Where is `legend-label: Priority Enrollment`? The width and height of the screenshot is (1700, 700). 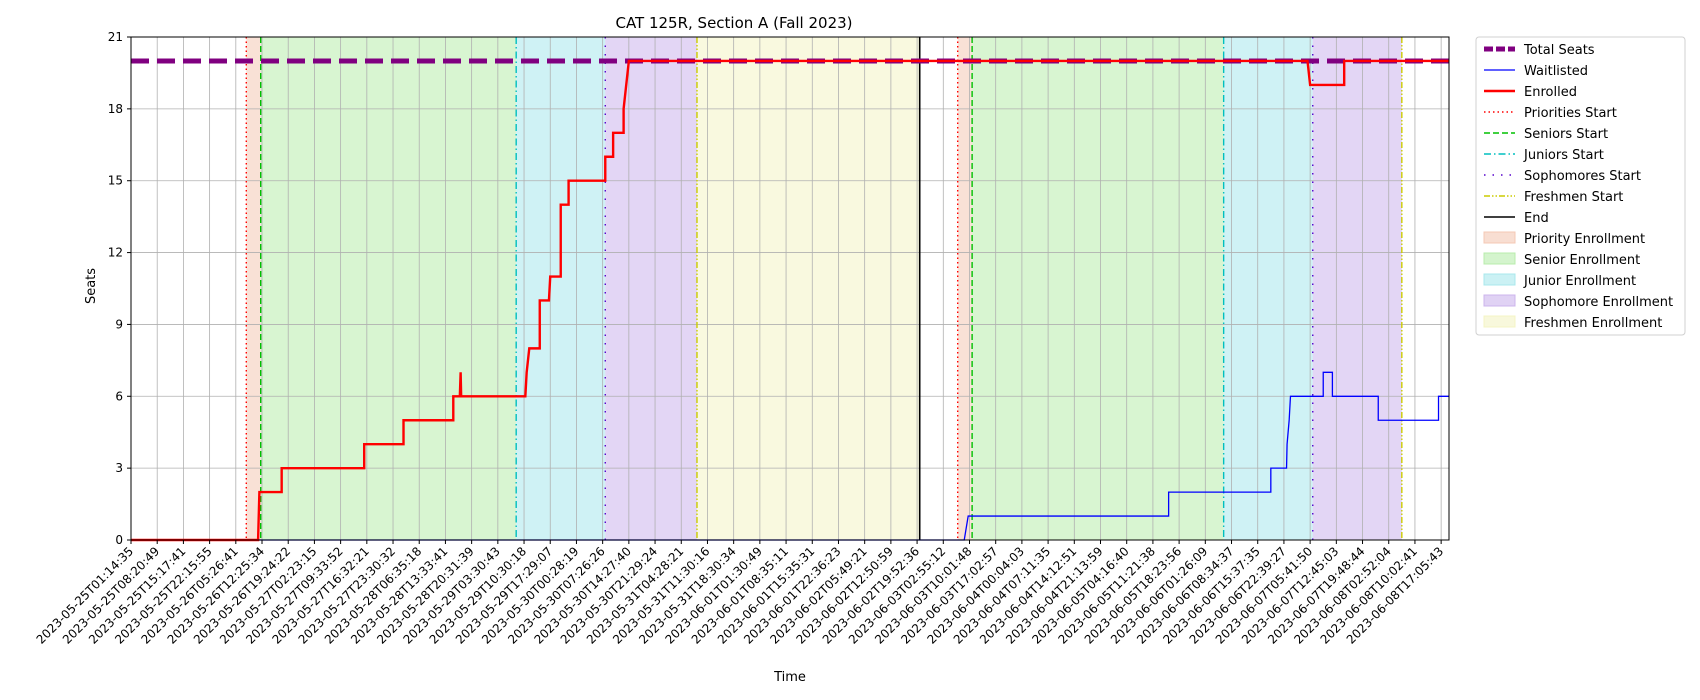 legend-label: Priority Enrollment is located at coordinates (1584, 239).